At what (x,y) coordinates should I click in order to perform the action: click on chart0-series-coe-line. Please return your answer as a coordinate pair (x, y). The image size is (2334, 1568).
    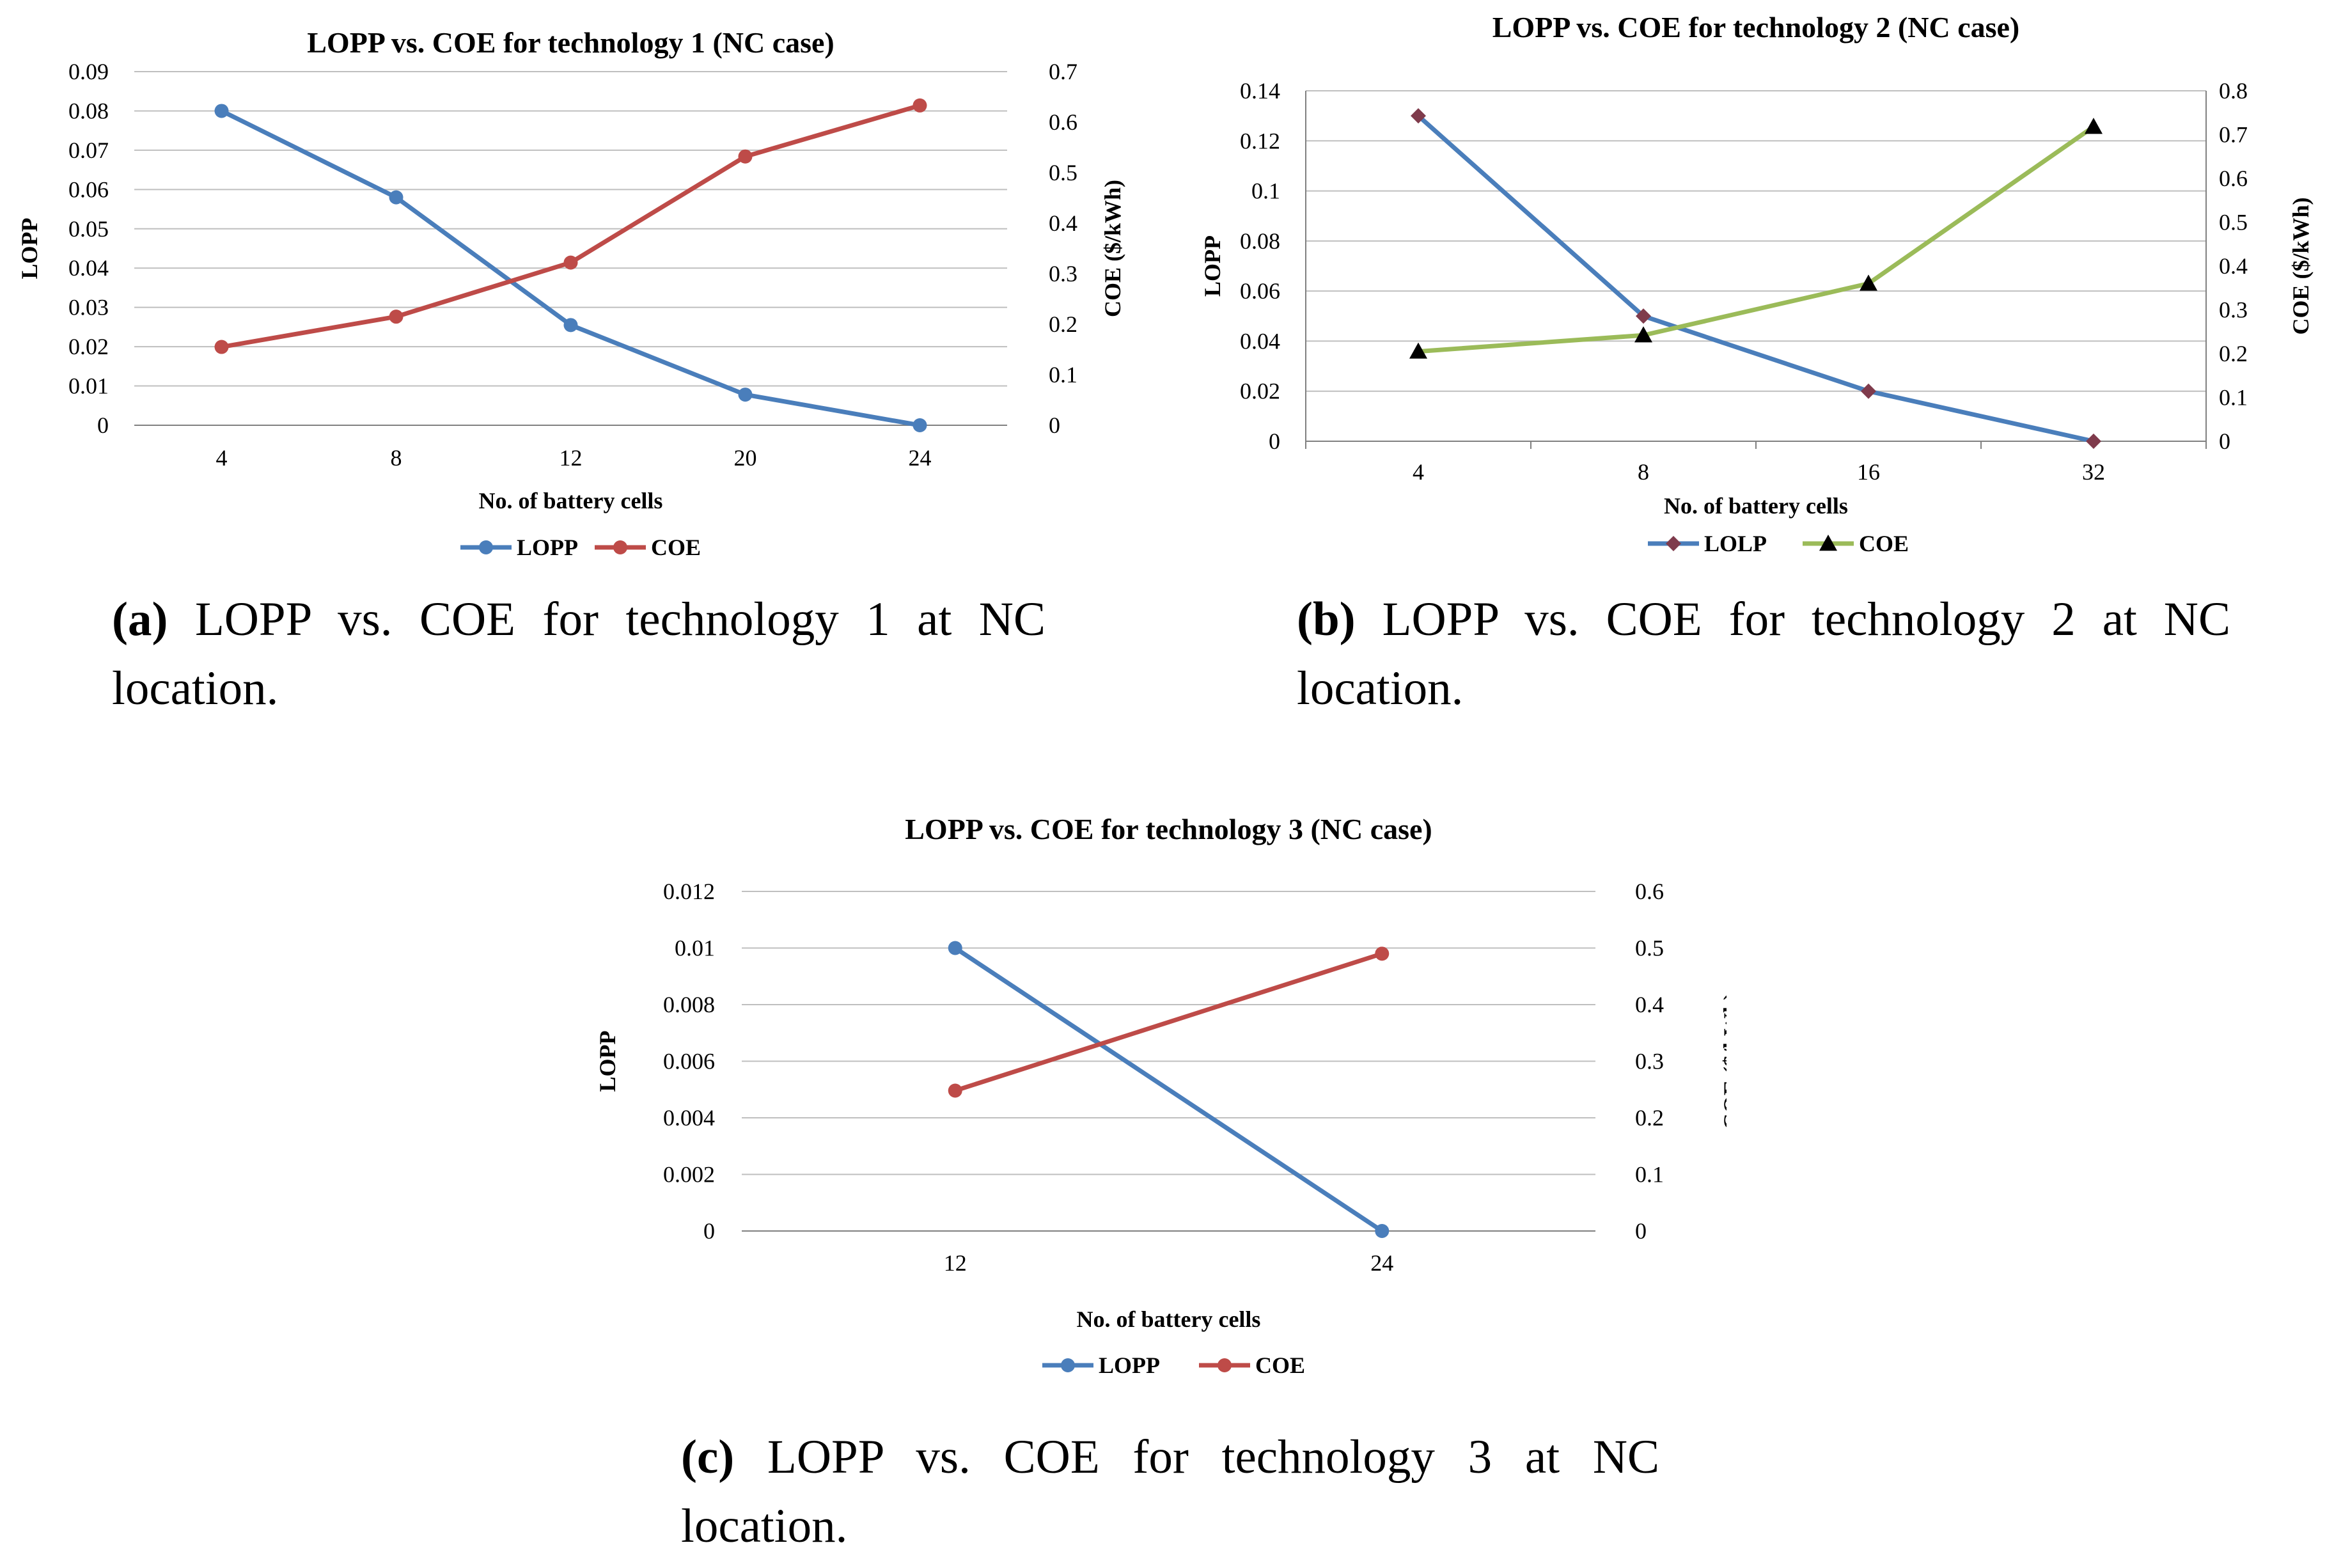
    Looking at the image, I should click on (571, 226).